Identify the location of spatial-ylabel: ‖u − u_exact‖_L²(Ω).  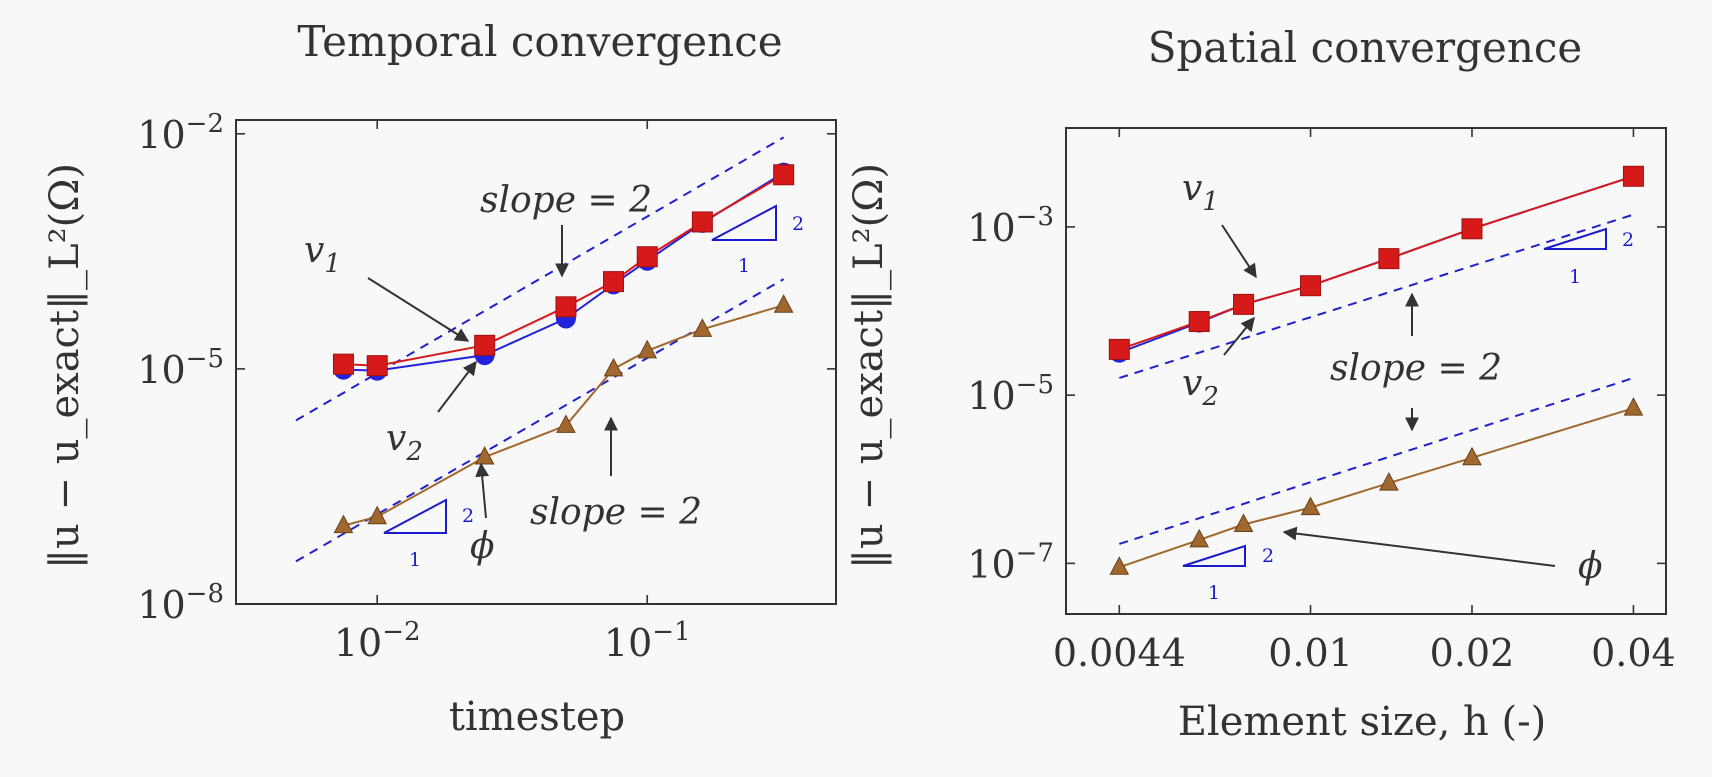
(869, 366).